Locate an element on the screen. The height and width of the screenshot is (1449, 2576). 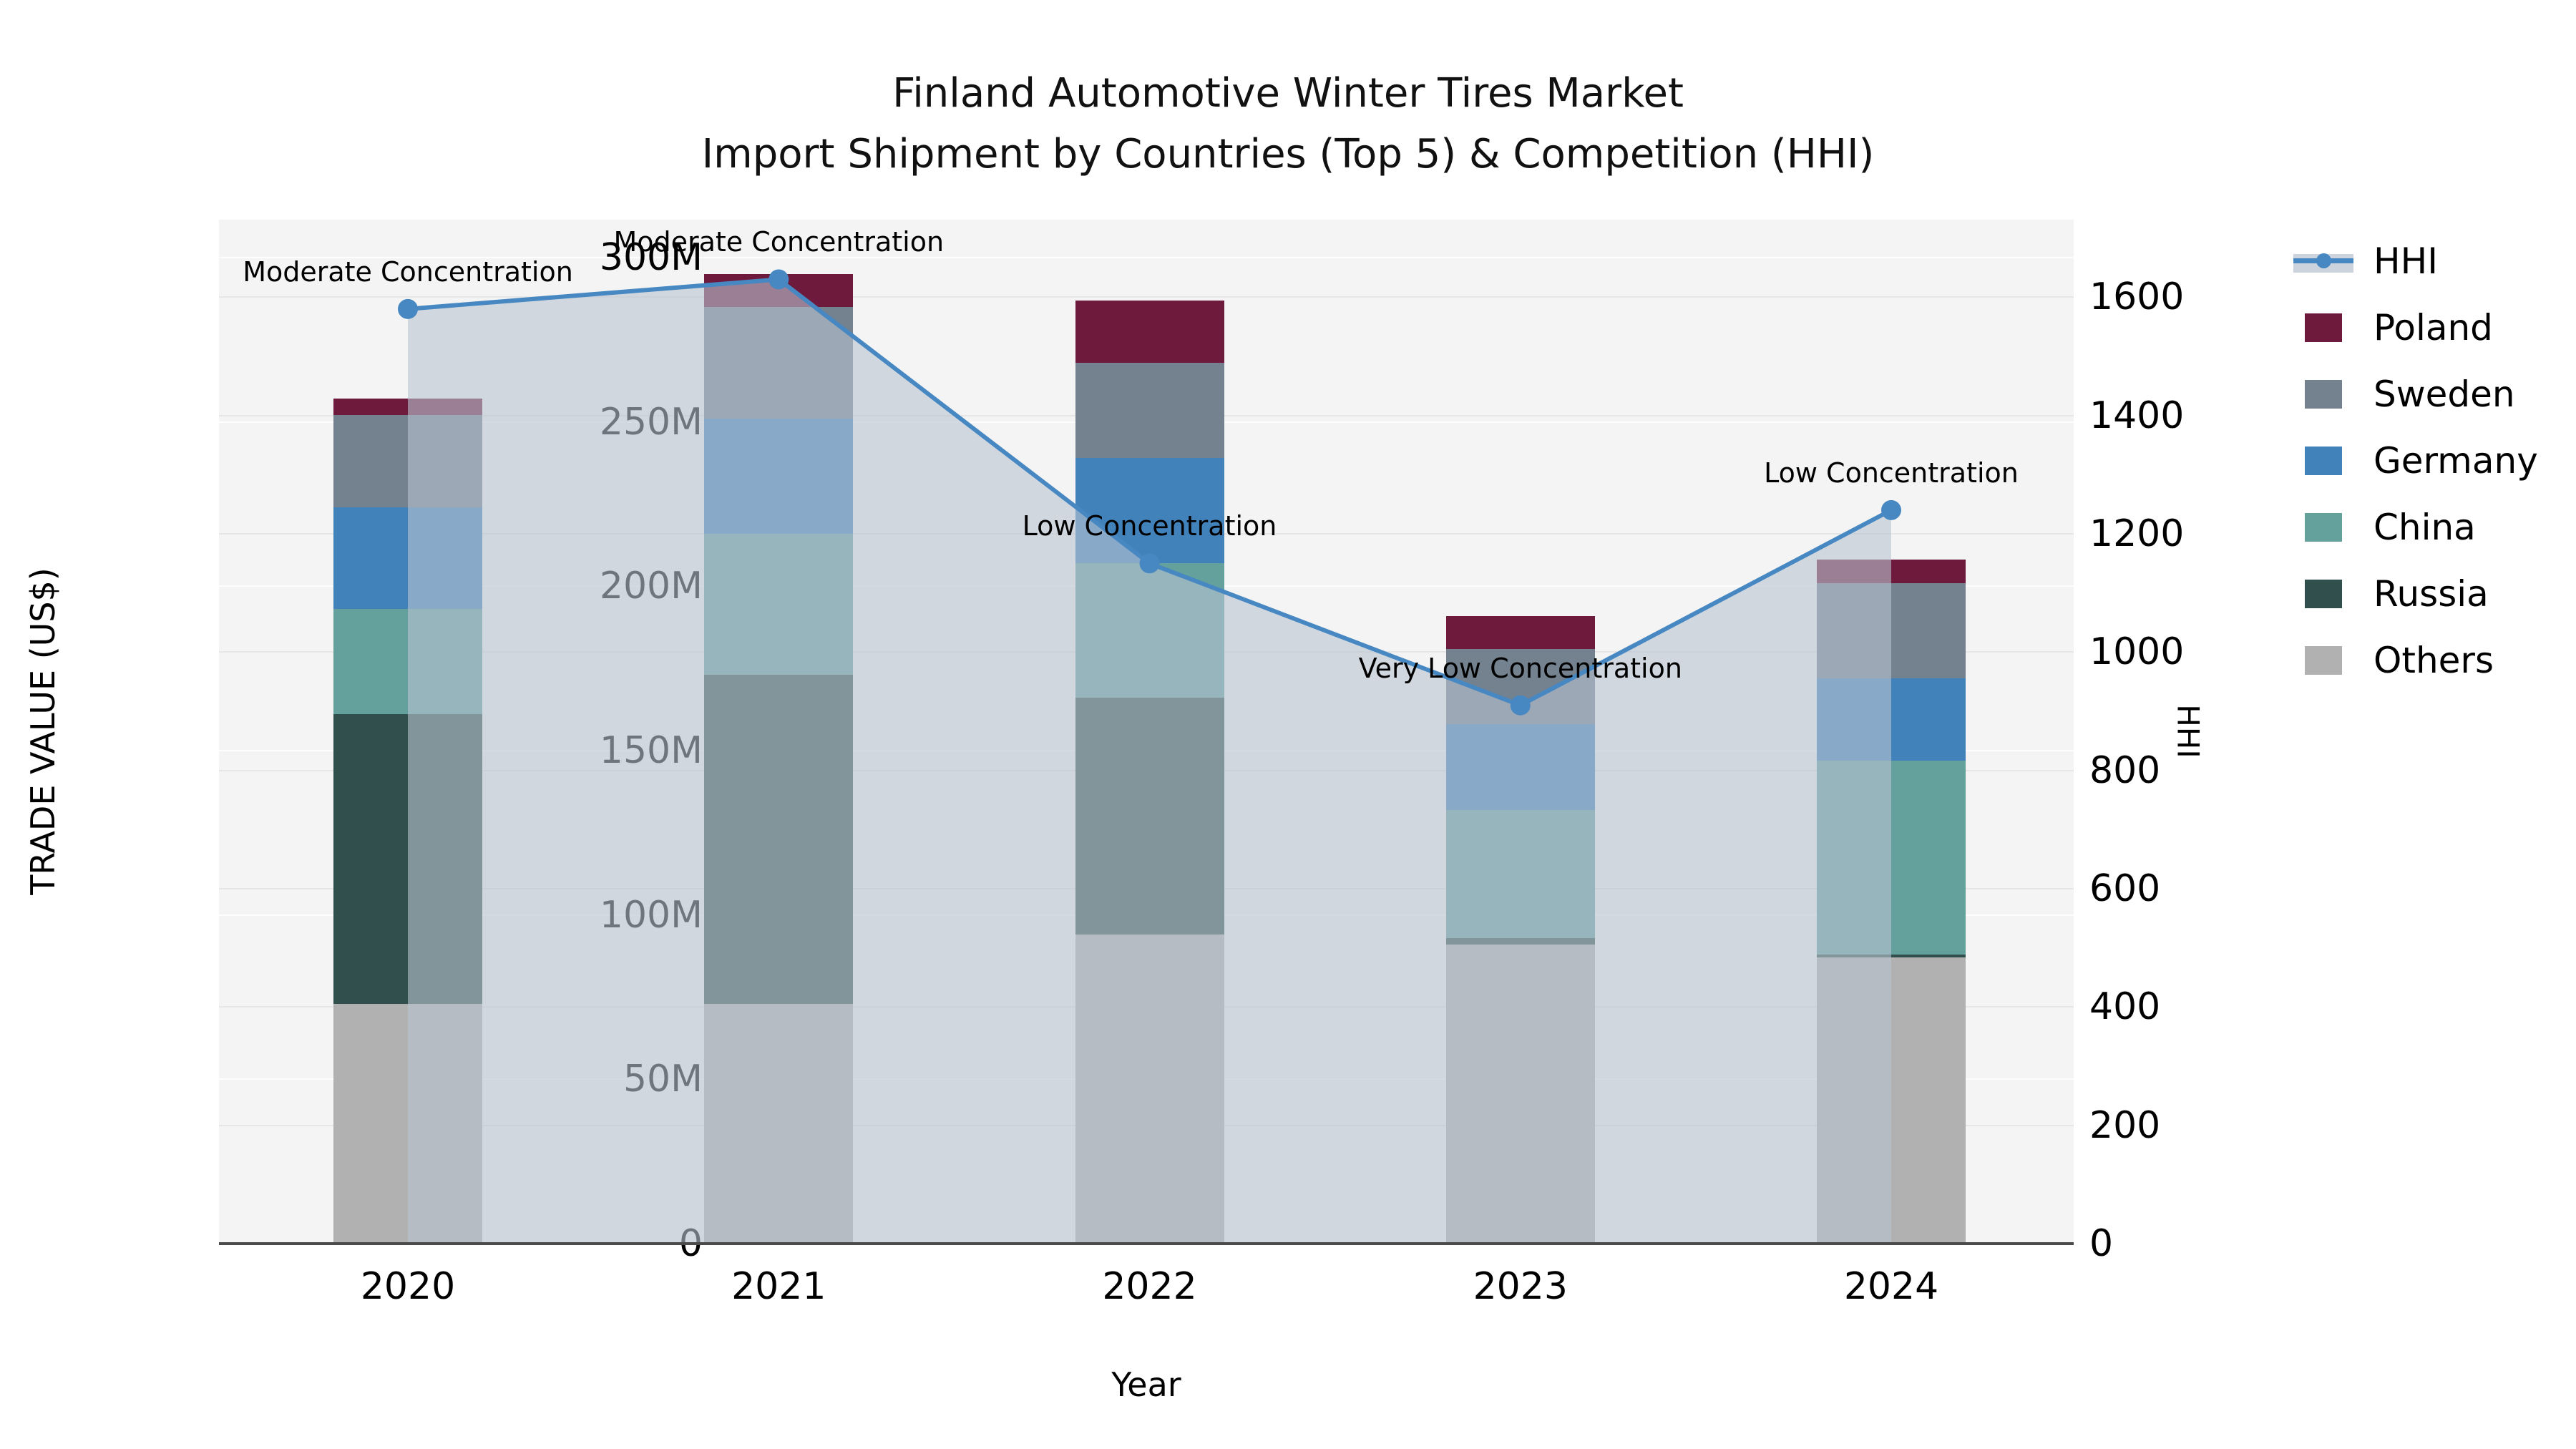
bar-segment-poland-2021 is located at coordinates (779, 290).